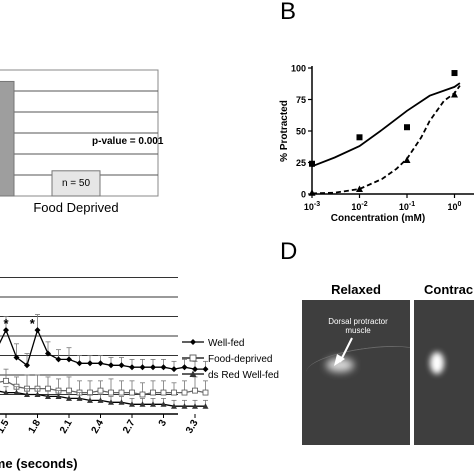 This screenshot has height=474, width=474. What do you see at coordinates (240, 359) in the screenshot?
I see `legend-label: Food-deprived` at bounding box center [240, 359].